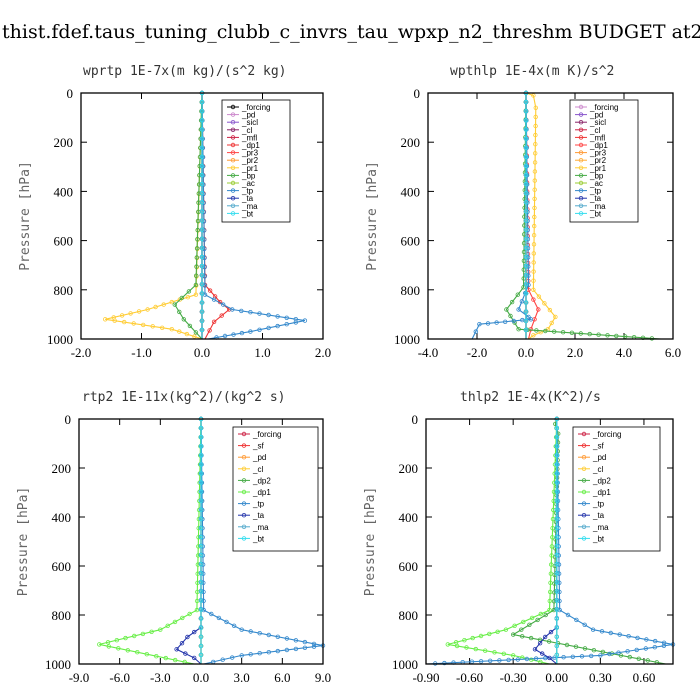  I want to click on legend-label: _ma, so click(249, 206).